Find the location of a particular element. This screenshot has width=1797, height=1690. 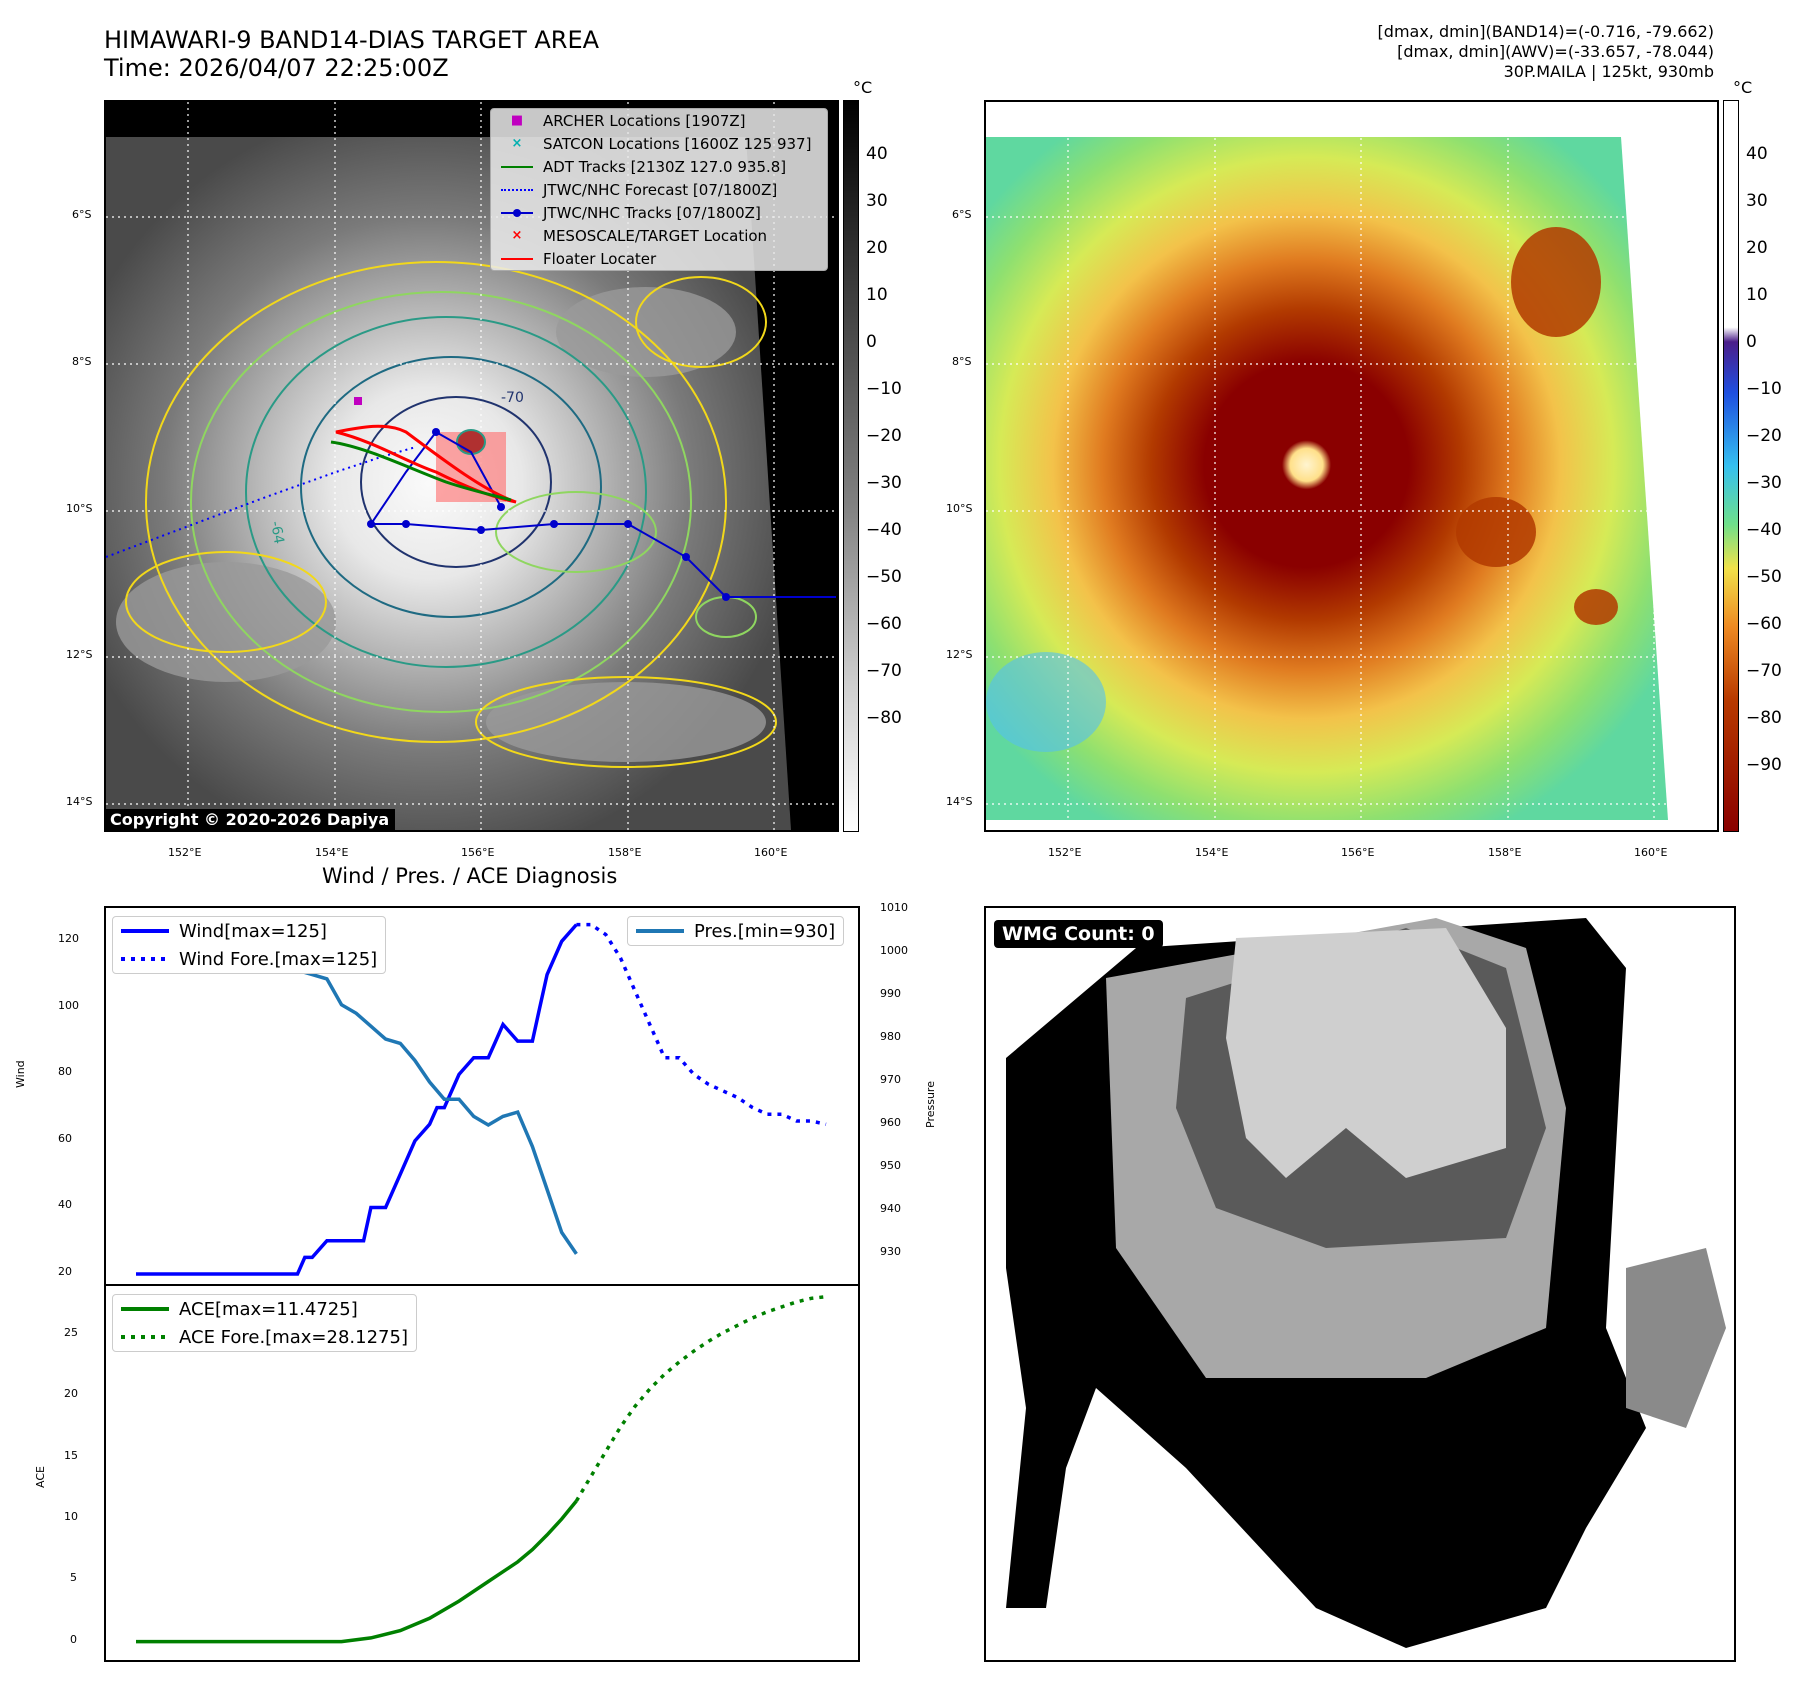

colorbar-left-tick: −50 is located at coordinates (884, 577).